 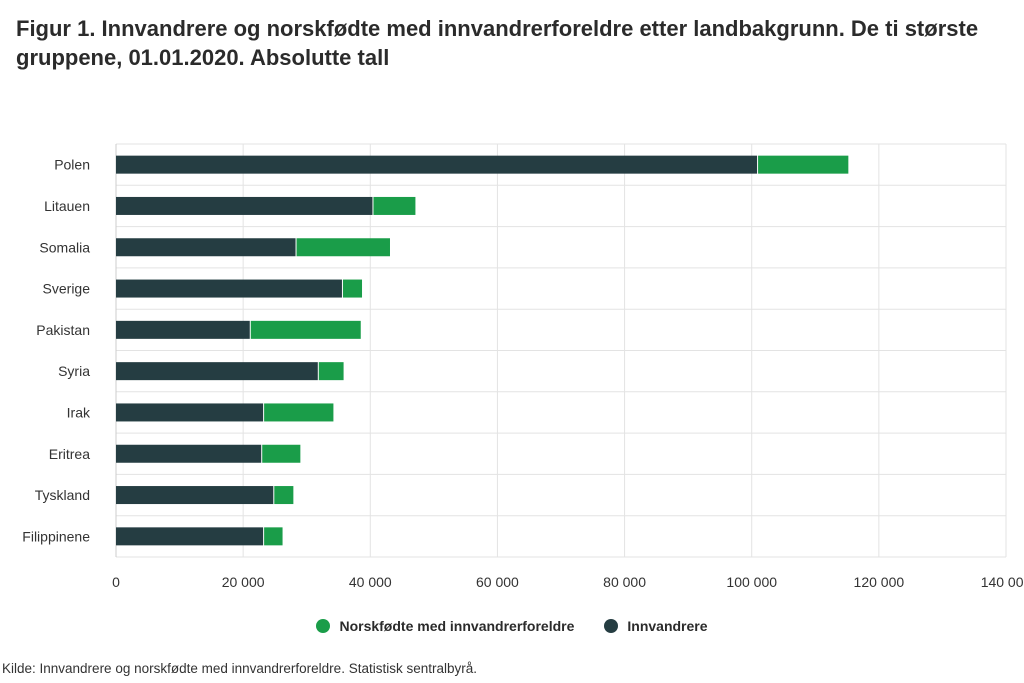 What do you see at coordinates (63, 330) in the screenshot?
I see `category-label: Pakistan` at bounding box center [63, 330].